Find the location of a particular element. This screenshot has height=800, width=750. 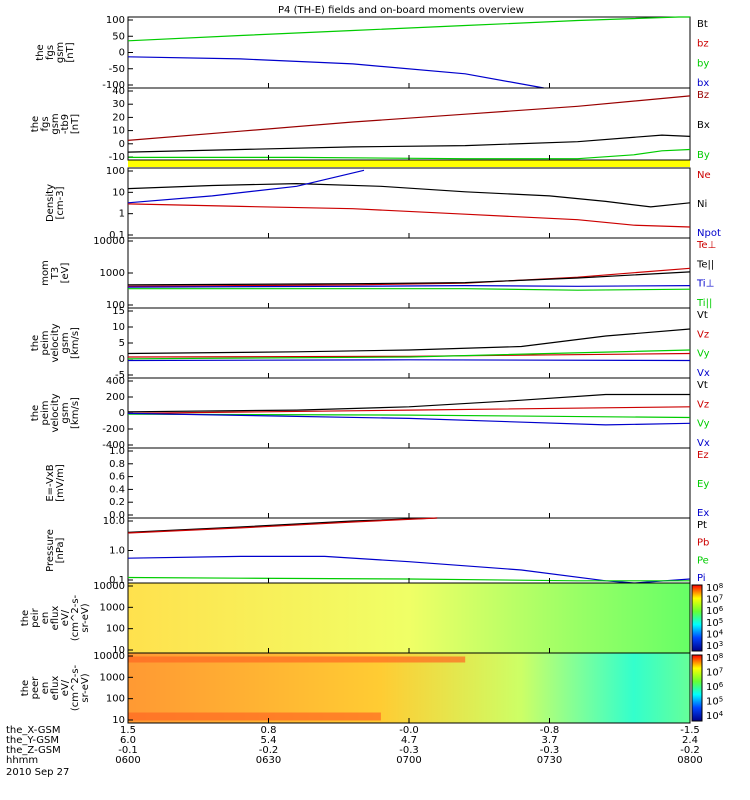

x-row-label: the_Z-GSM is located at coordinates (33, 750).